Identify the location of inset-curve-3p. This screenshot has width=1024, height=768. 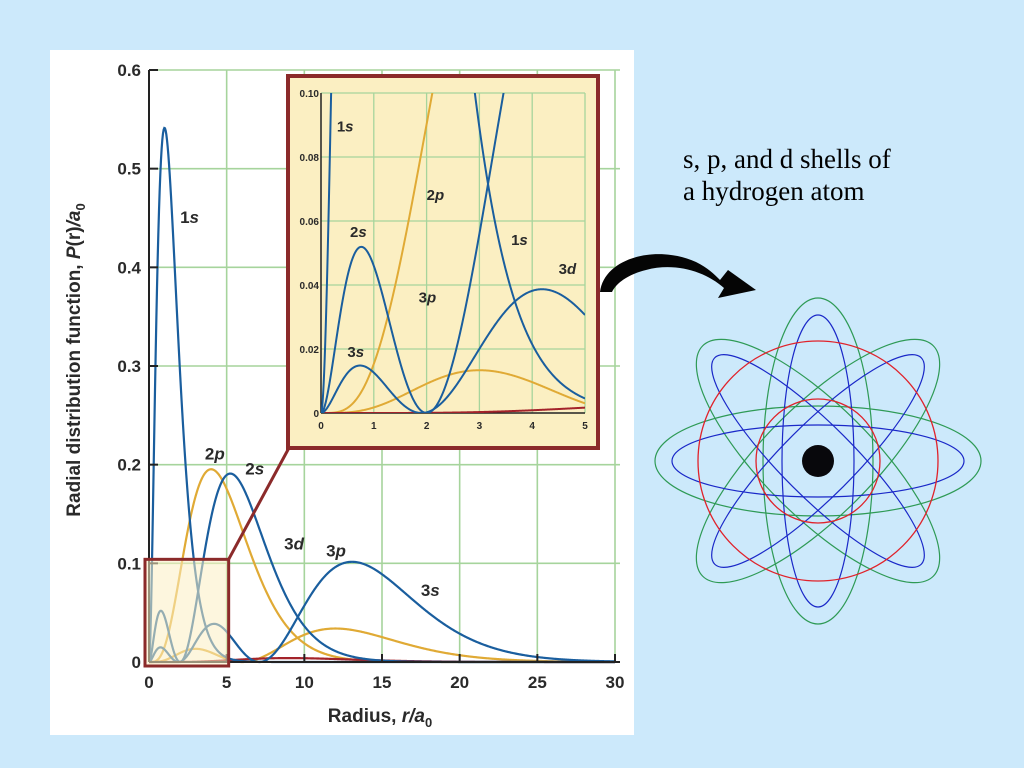
(453, 391).